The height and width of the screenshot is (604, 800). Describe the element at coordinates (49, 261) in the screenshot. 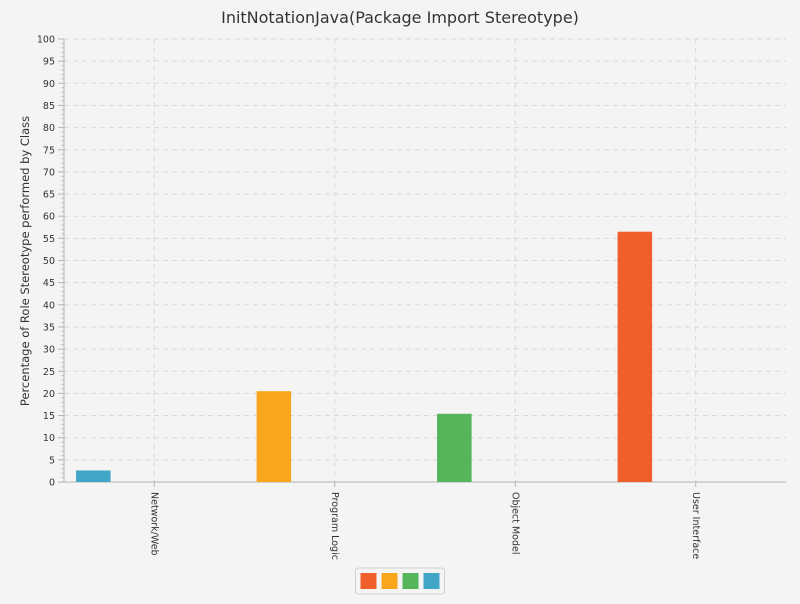

I see `y-tick-label: 50` at that location.